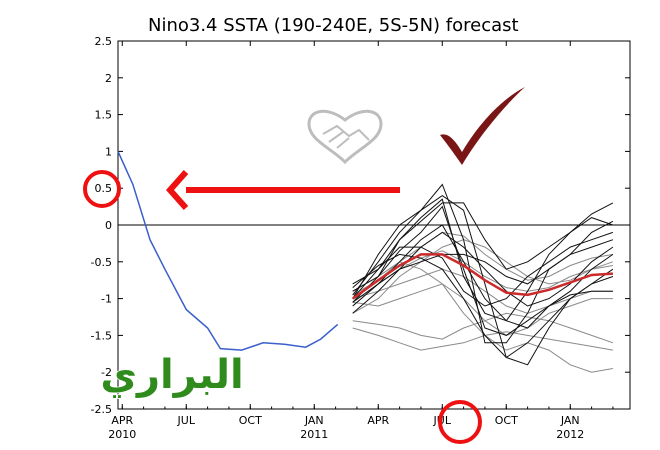 This screenshot has width=660, height=450. Describe the element at coordinates (482, 126) in the screenshot. I see `checkmark-icon` at that location.